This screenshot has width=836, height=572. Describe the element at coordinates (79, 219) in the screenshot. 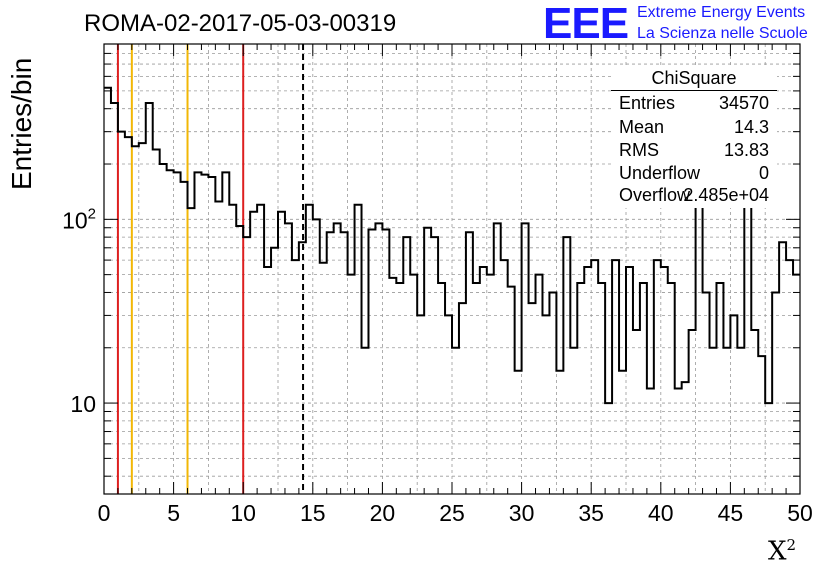

I see `y-tick-label: 102` at that location.